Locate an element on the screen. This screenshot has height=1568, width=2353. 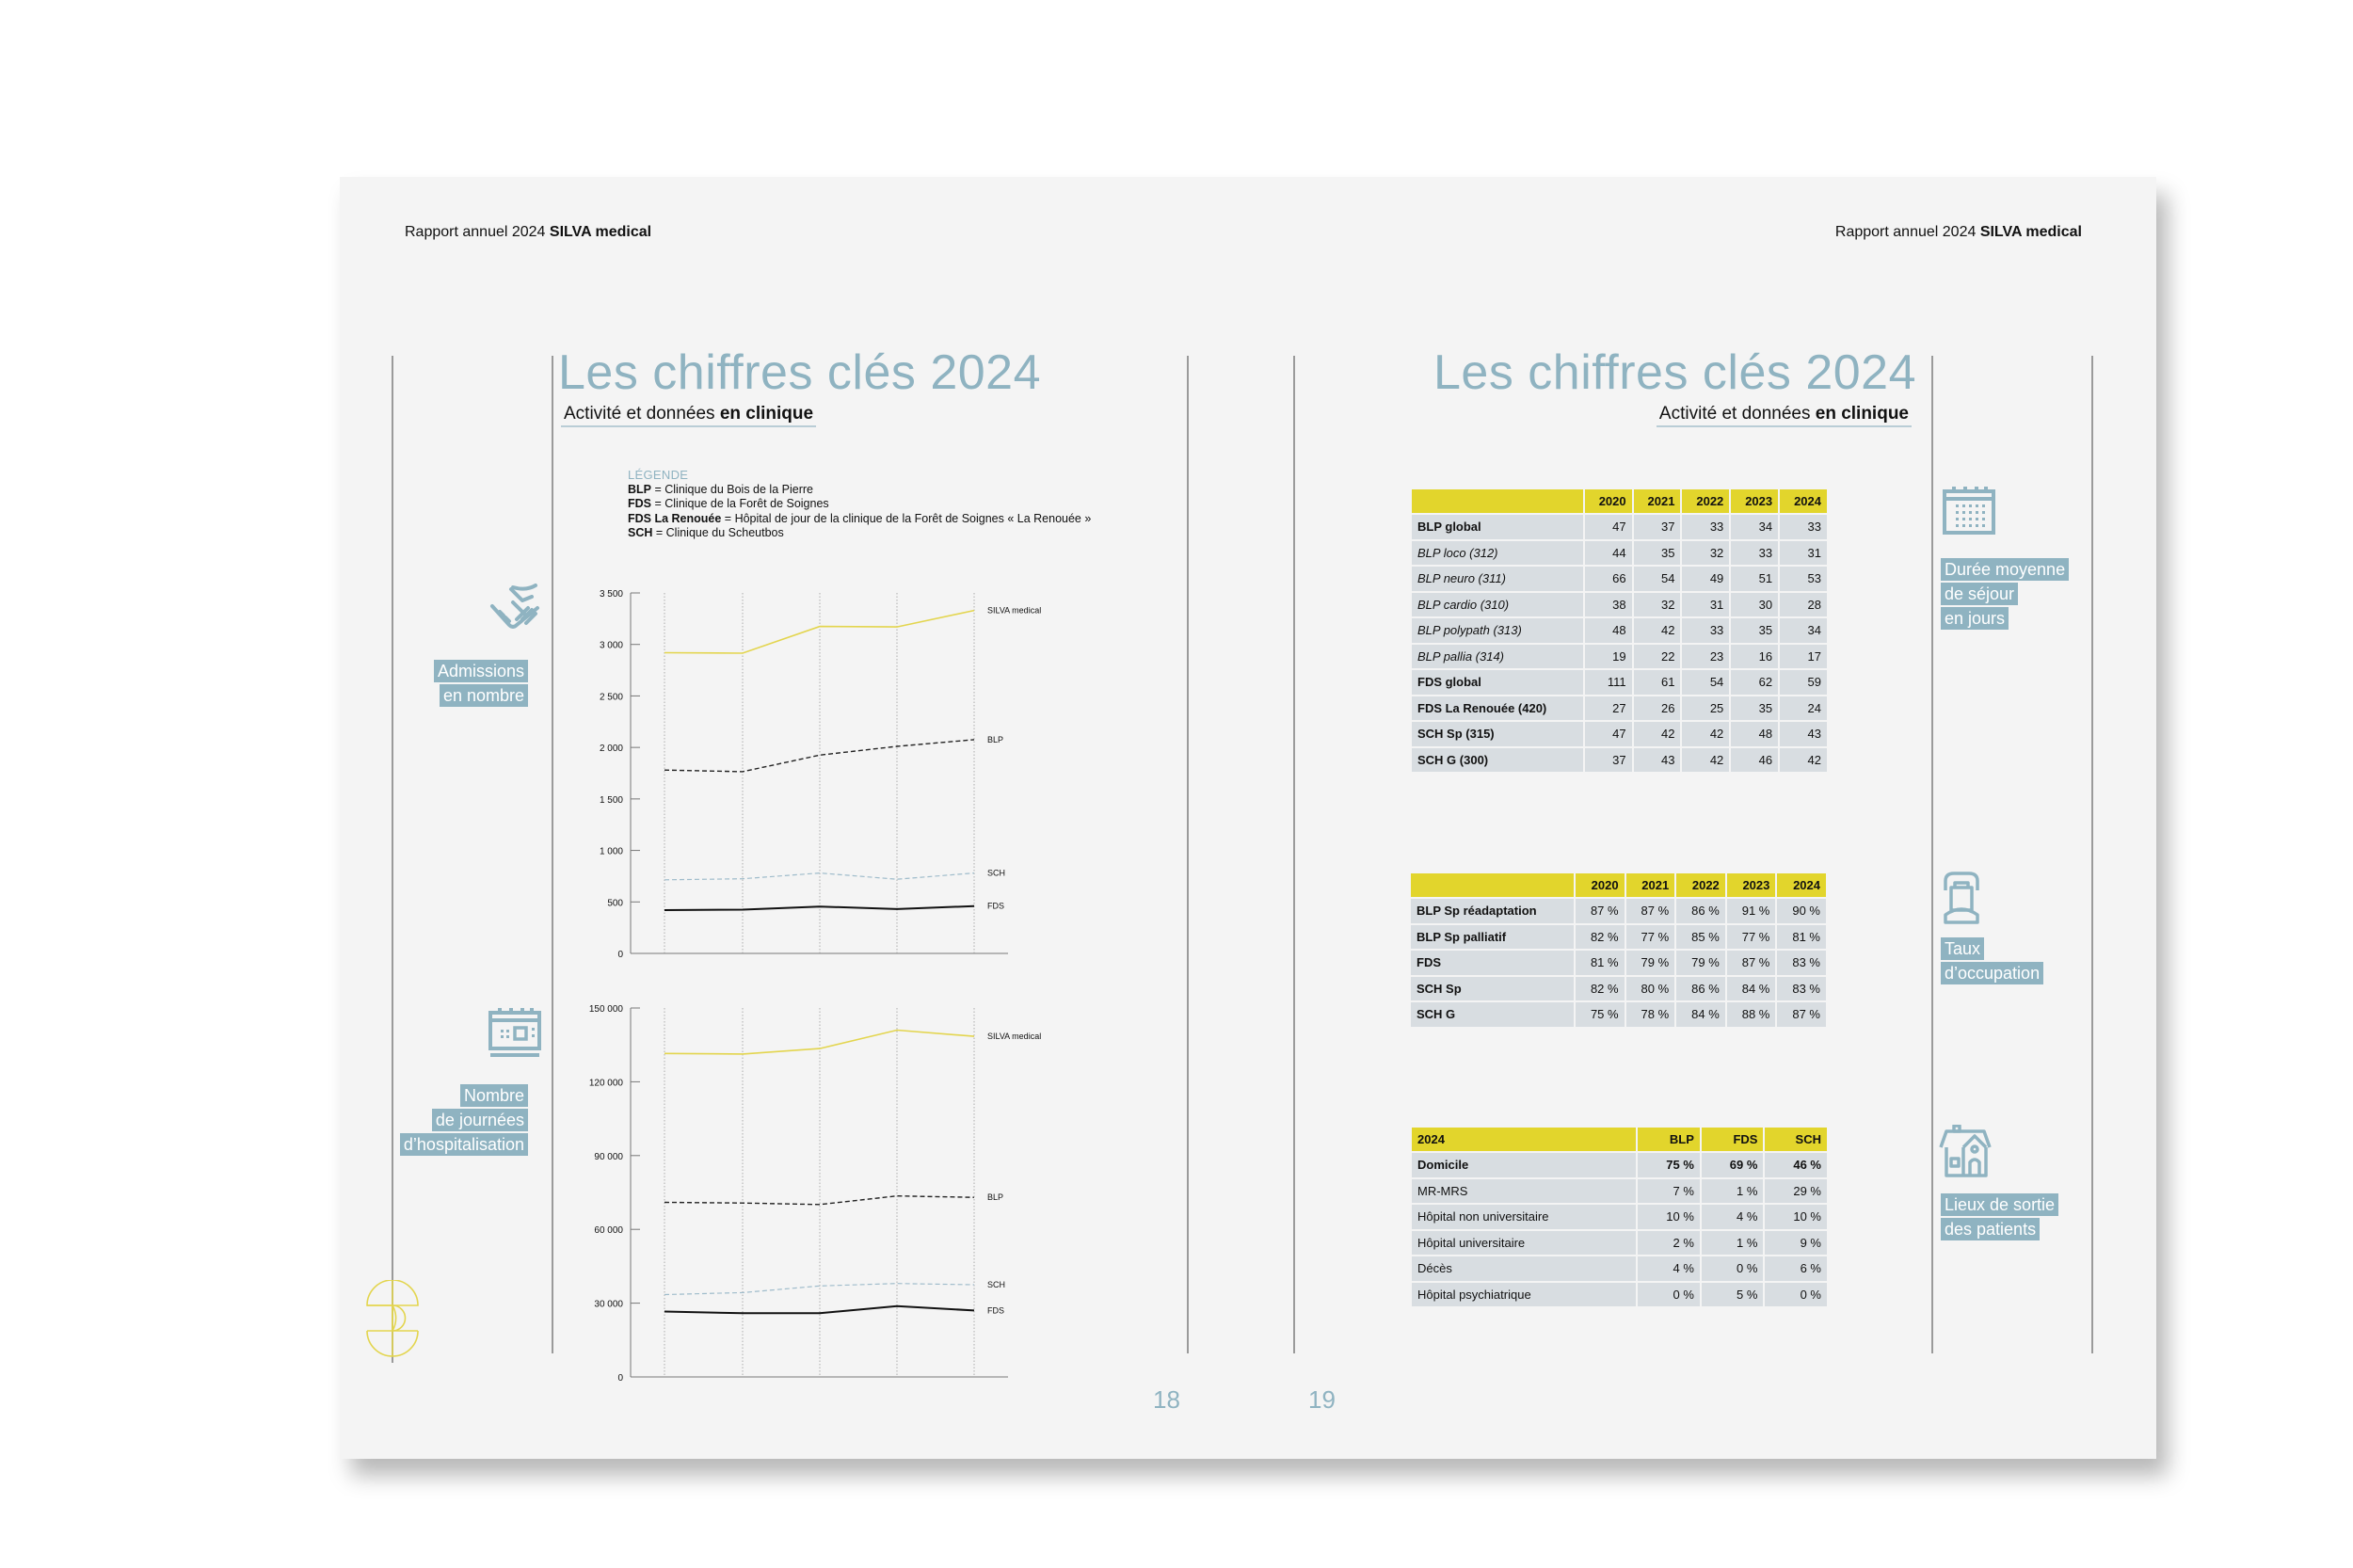
table-row: MR-MRS 7 % 1 % 29 % is located at coordinates (1620, 1190).